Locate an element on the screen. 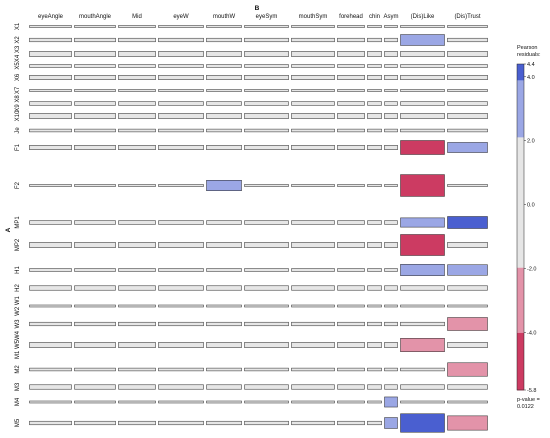 The width and height of the screenshot is (550, 438). tile-x10-mid is located at coordinates (137, 116).